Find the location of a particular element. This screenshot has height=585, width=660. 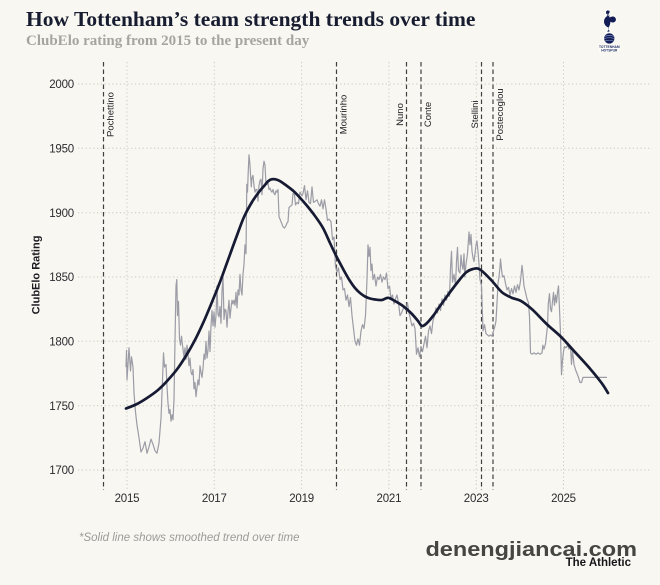

svg-text: 1750 is located at coordinates (61, 407).